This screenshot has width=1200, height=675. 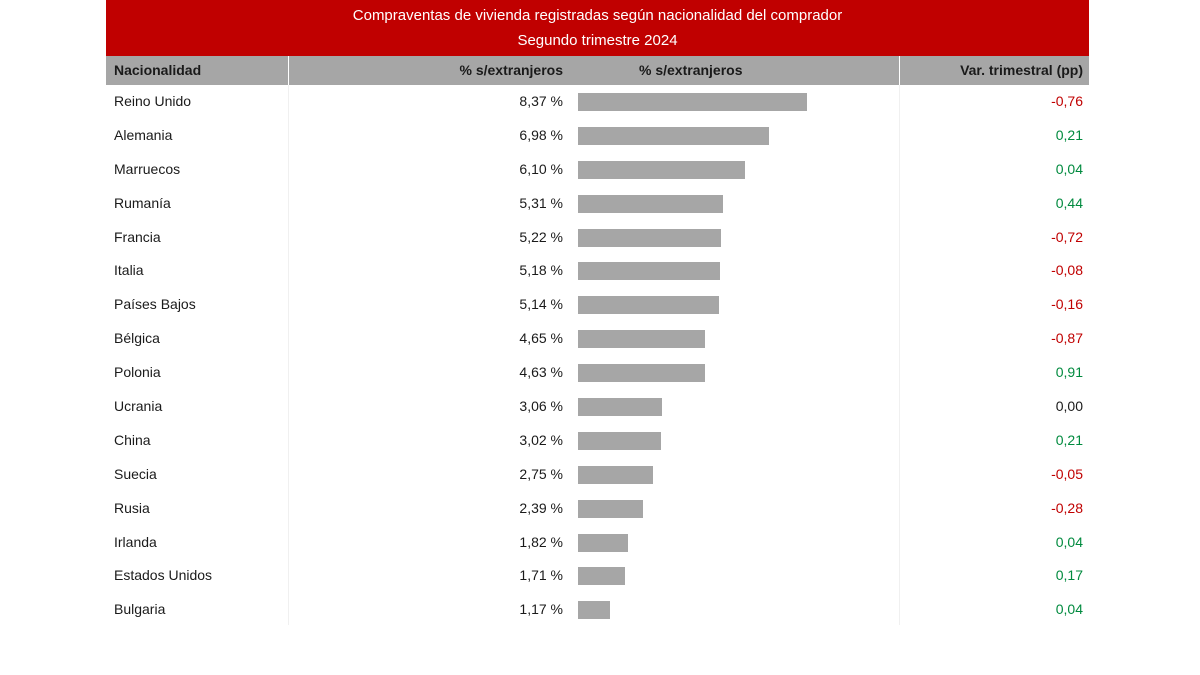 What do you see at coordinates (1067, 270) in the screenshot?
I see `var-trimestral-label: -0,08` at bounding box center [1067, 270].